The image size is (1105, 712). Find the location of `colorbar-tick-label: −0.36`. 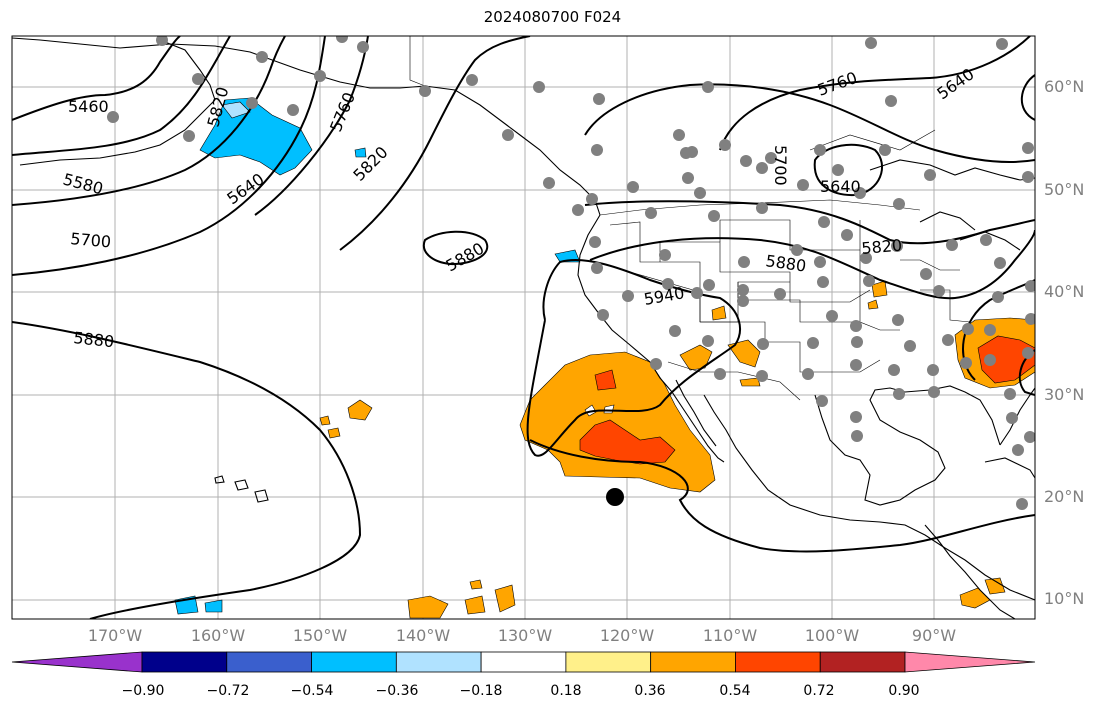

colorbar-tick-label: −0.36 is located at coordinates (397, 691).